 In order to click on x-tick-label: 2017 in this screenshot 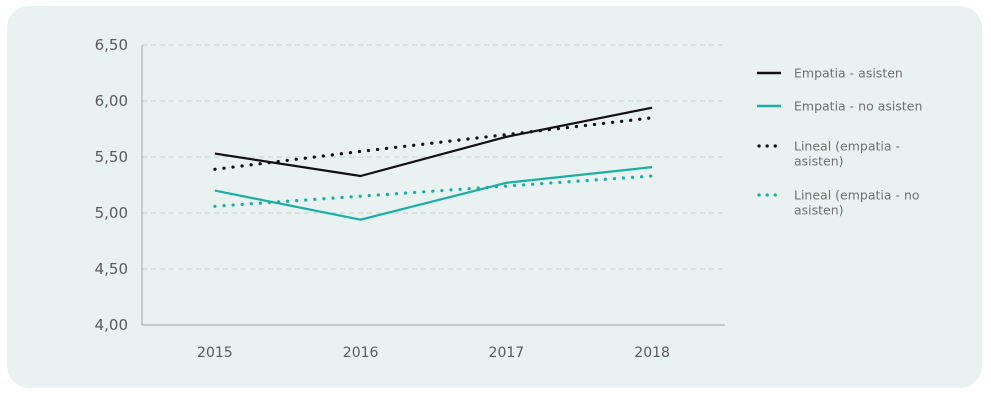, I will do `click(507, 353)`.